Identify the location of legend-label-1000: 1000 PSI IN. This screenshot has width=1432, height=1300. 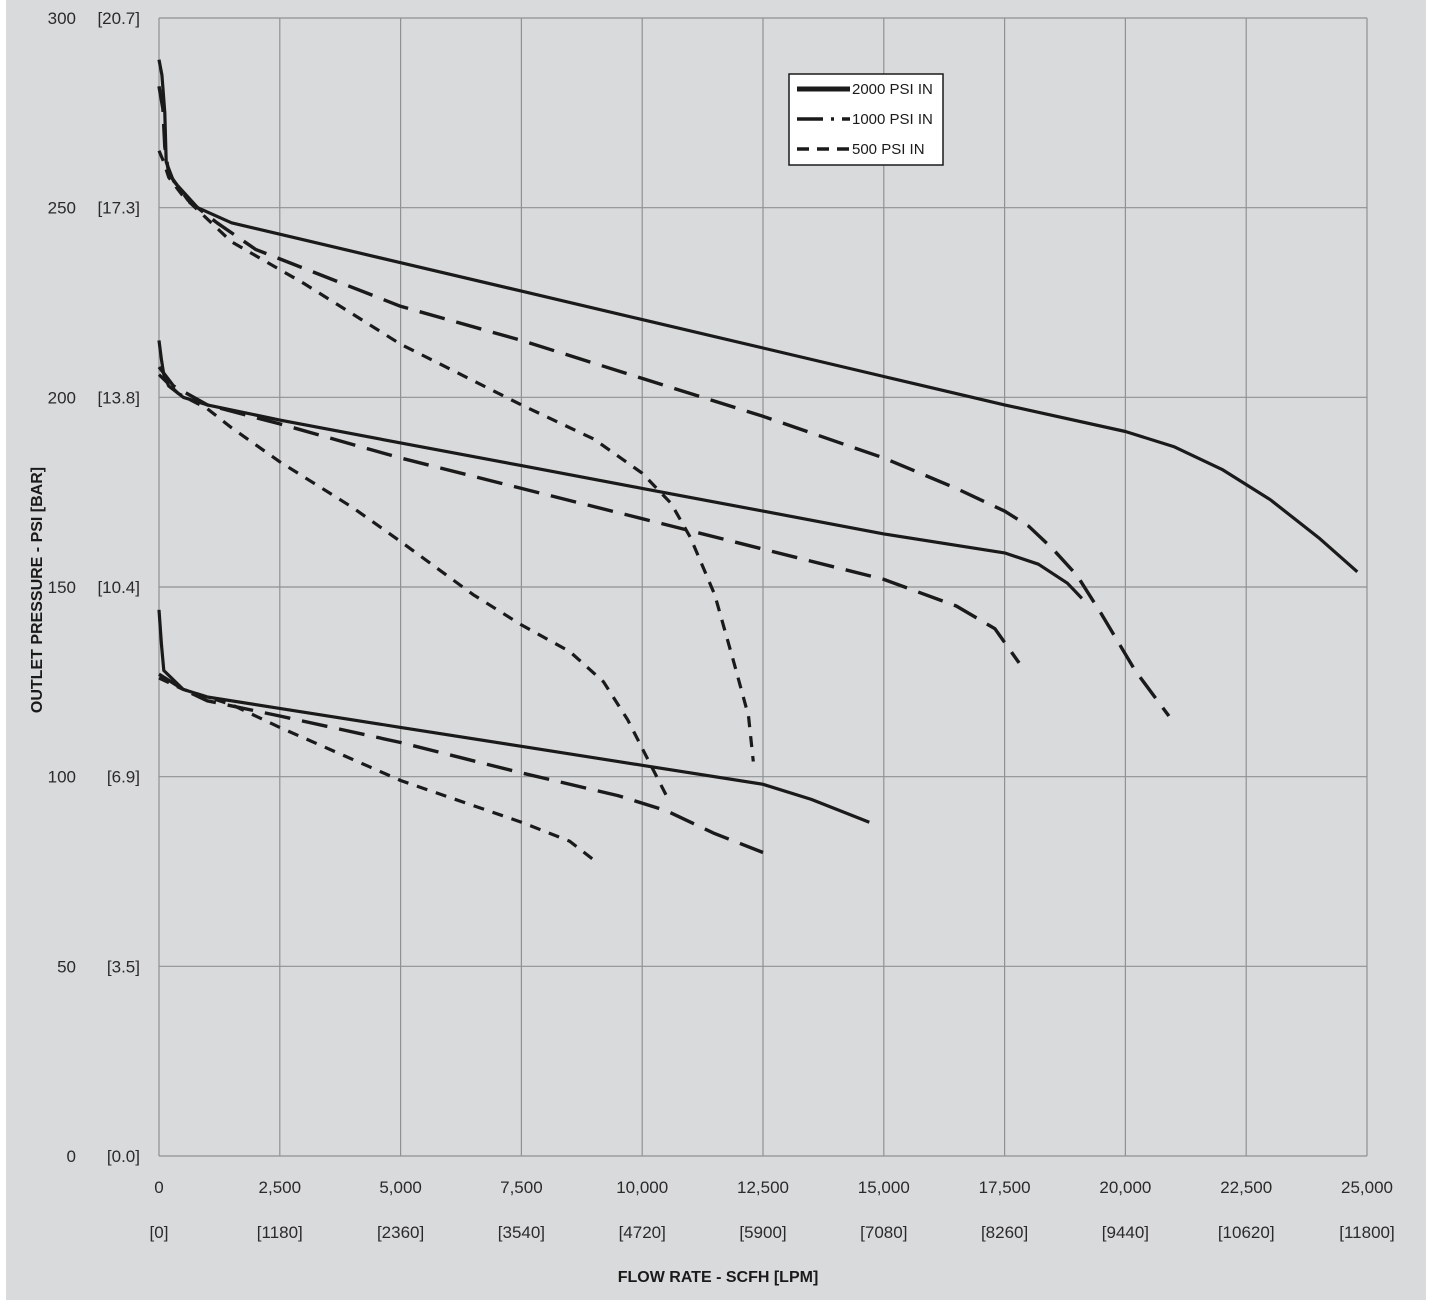
(892, 119).